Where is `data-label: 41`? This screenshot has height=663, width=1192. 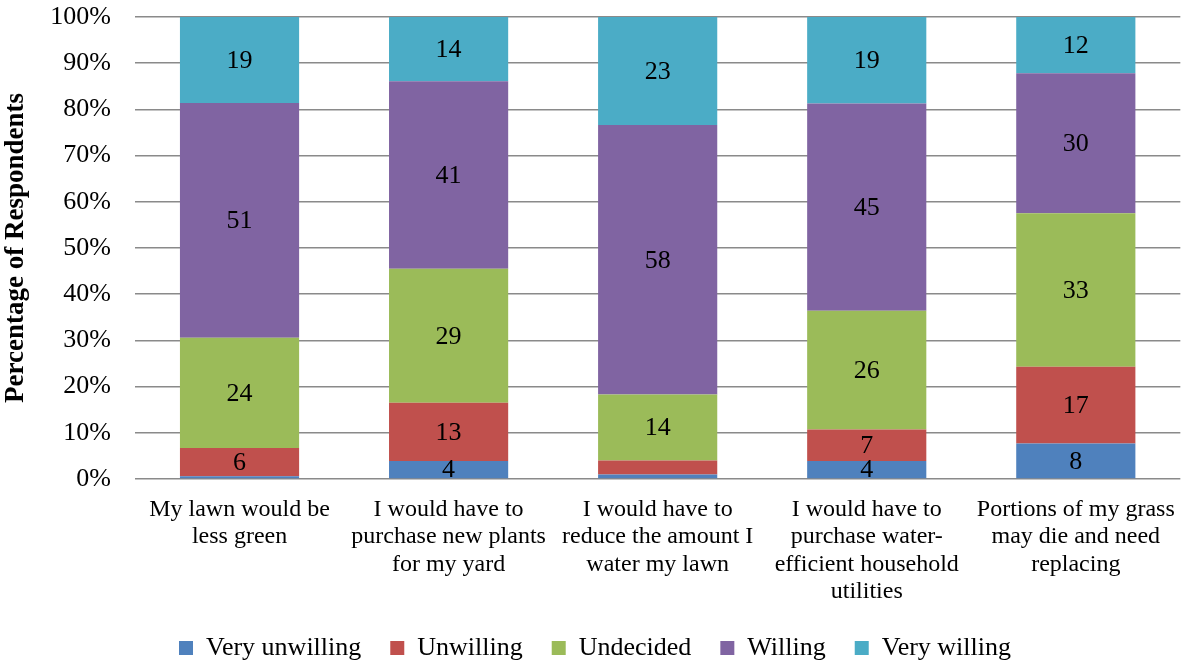
data-label: 41 is located at coordinates (448, 174).